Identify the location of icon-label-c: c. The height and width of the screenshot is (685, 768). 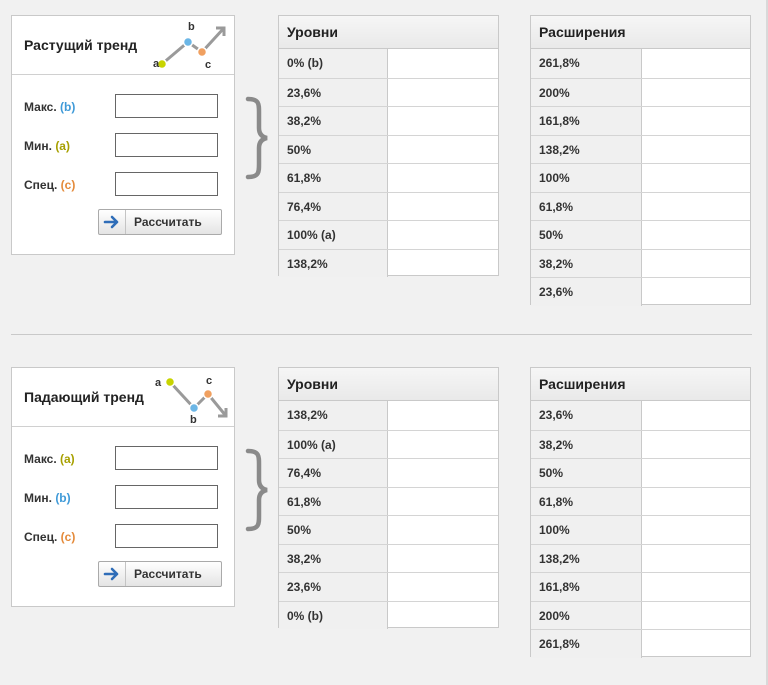
(208, 65).